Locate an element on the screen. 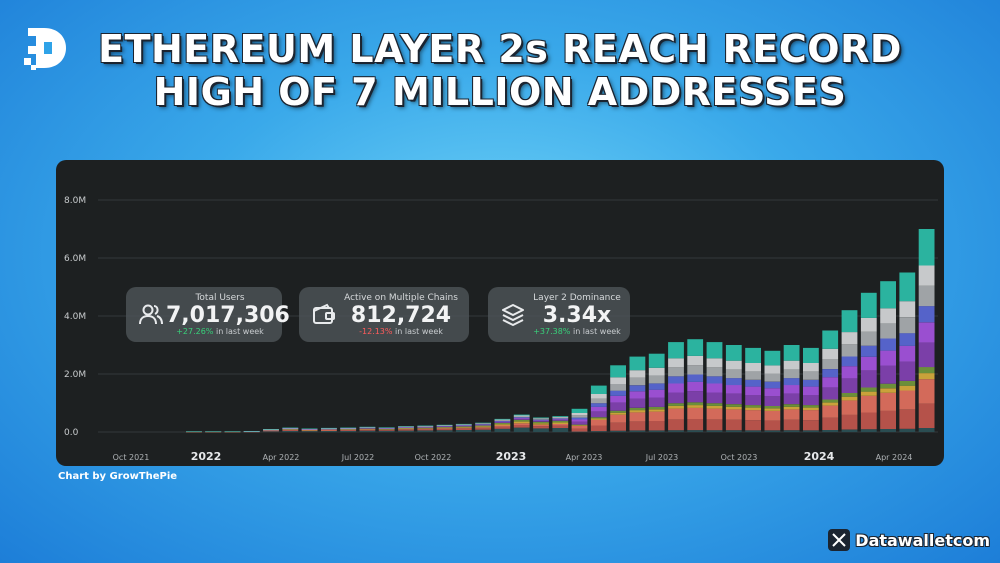 Image resolution: width=1000 pixels, height=563 pixels. stat-change: -12.13% in last week is located at coordinates (401, 331).